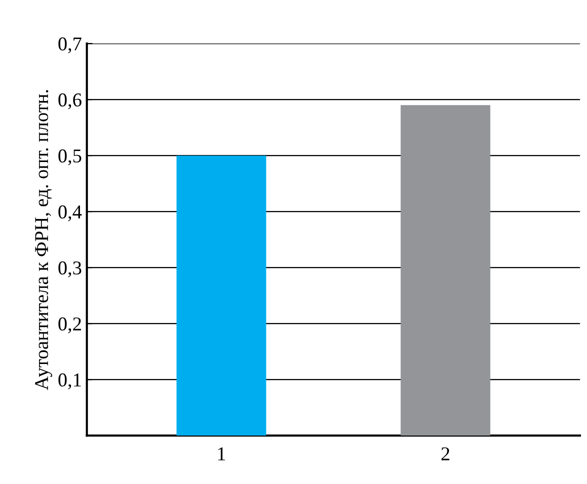  I want to click on y-tick-label: 0,4, so click(70, 213).